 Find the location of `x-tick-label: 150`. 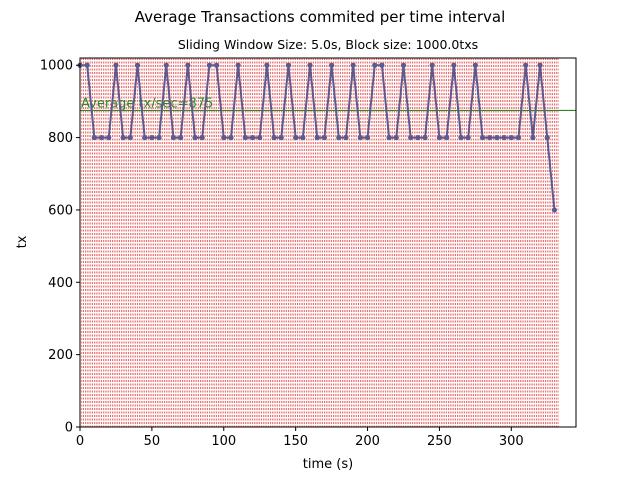

x-tick-label: 150 is located at coordinates (295, 441).